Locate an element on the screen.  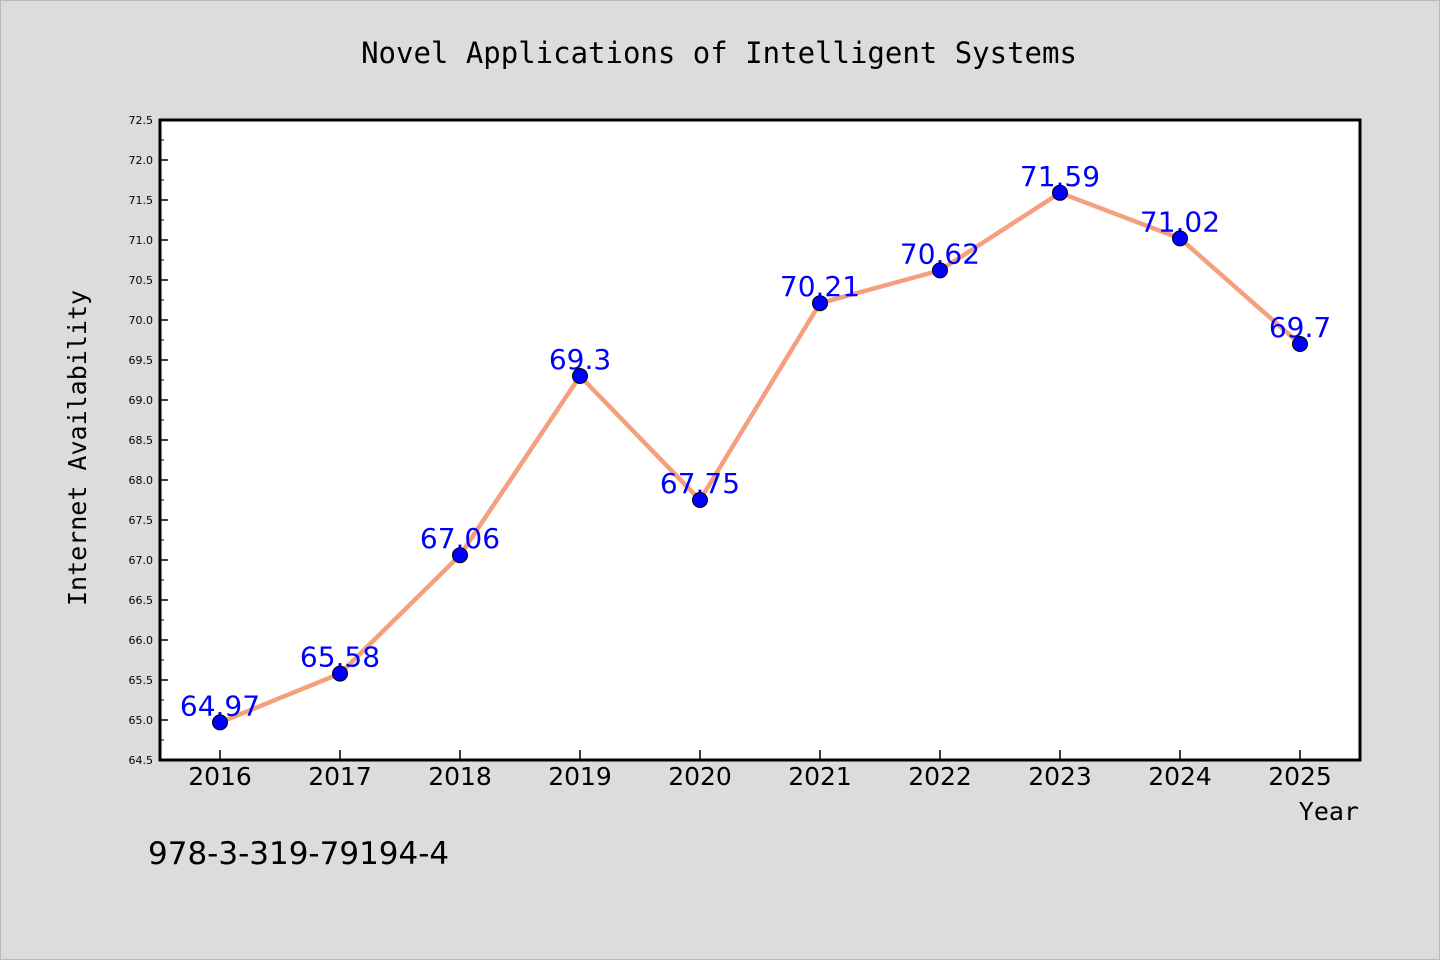
x-tick-label: 2020 is located at coordinates (700, 776).